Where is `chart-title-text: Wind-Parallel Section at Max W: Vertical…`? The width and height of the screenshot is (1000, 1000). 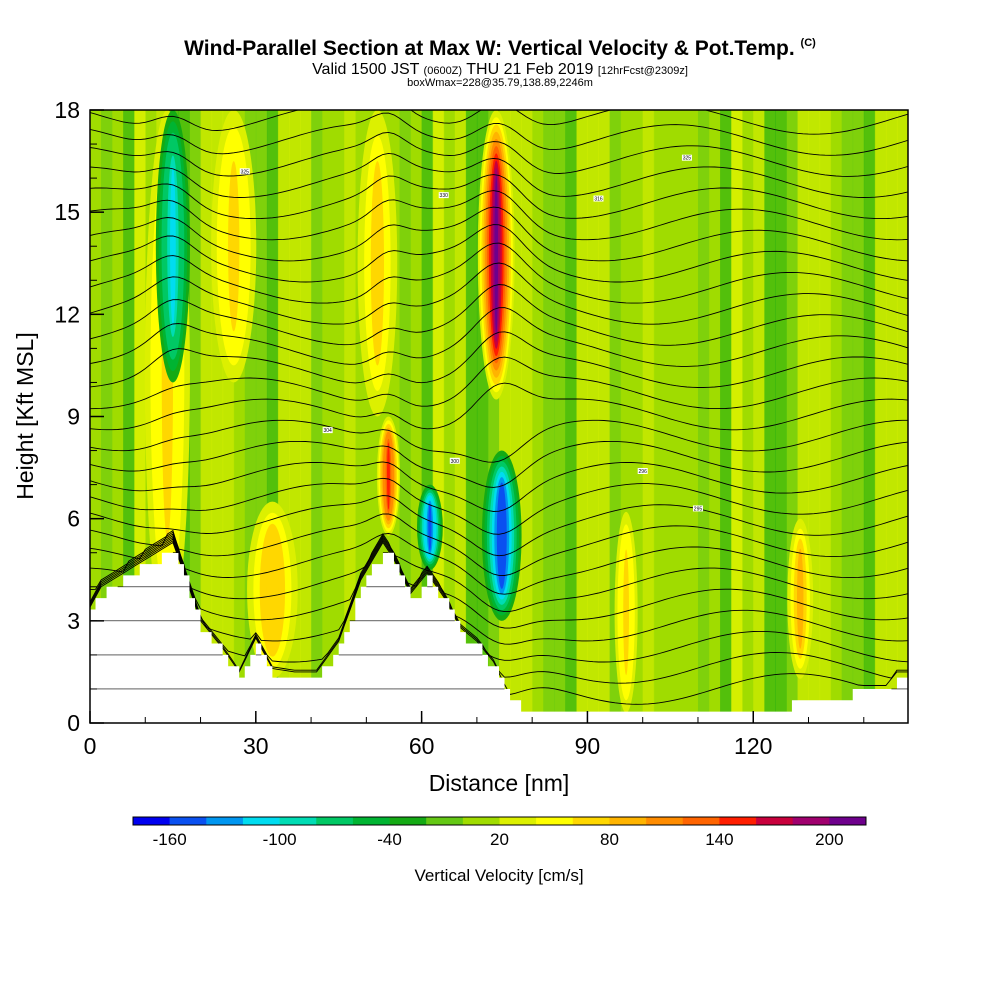 chart-title-text: Wind-Parallel Section at Max W: Vertical… is located at coordinates (489, 48).